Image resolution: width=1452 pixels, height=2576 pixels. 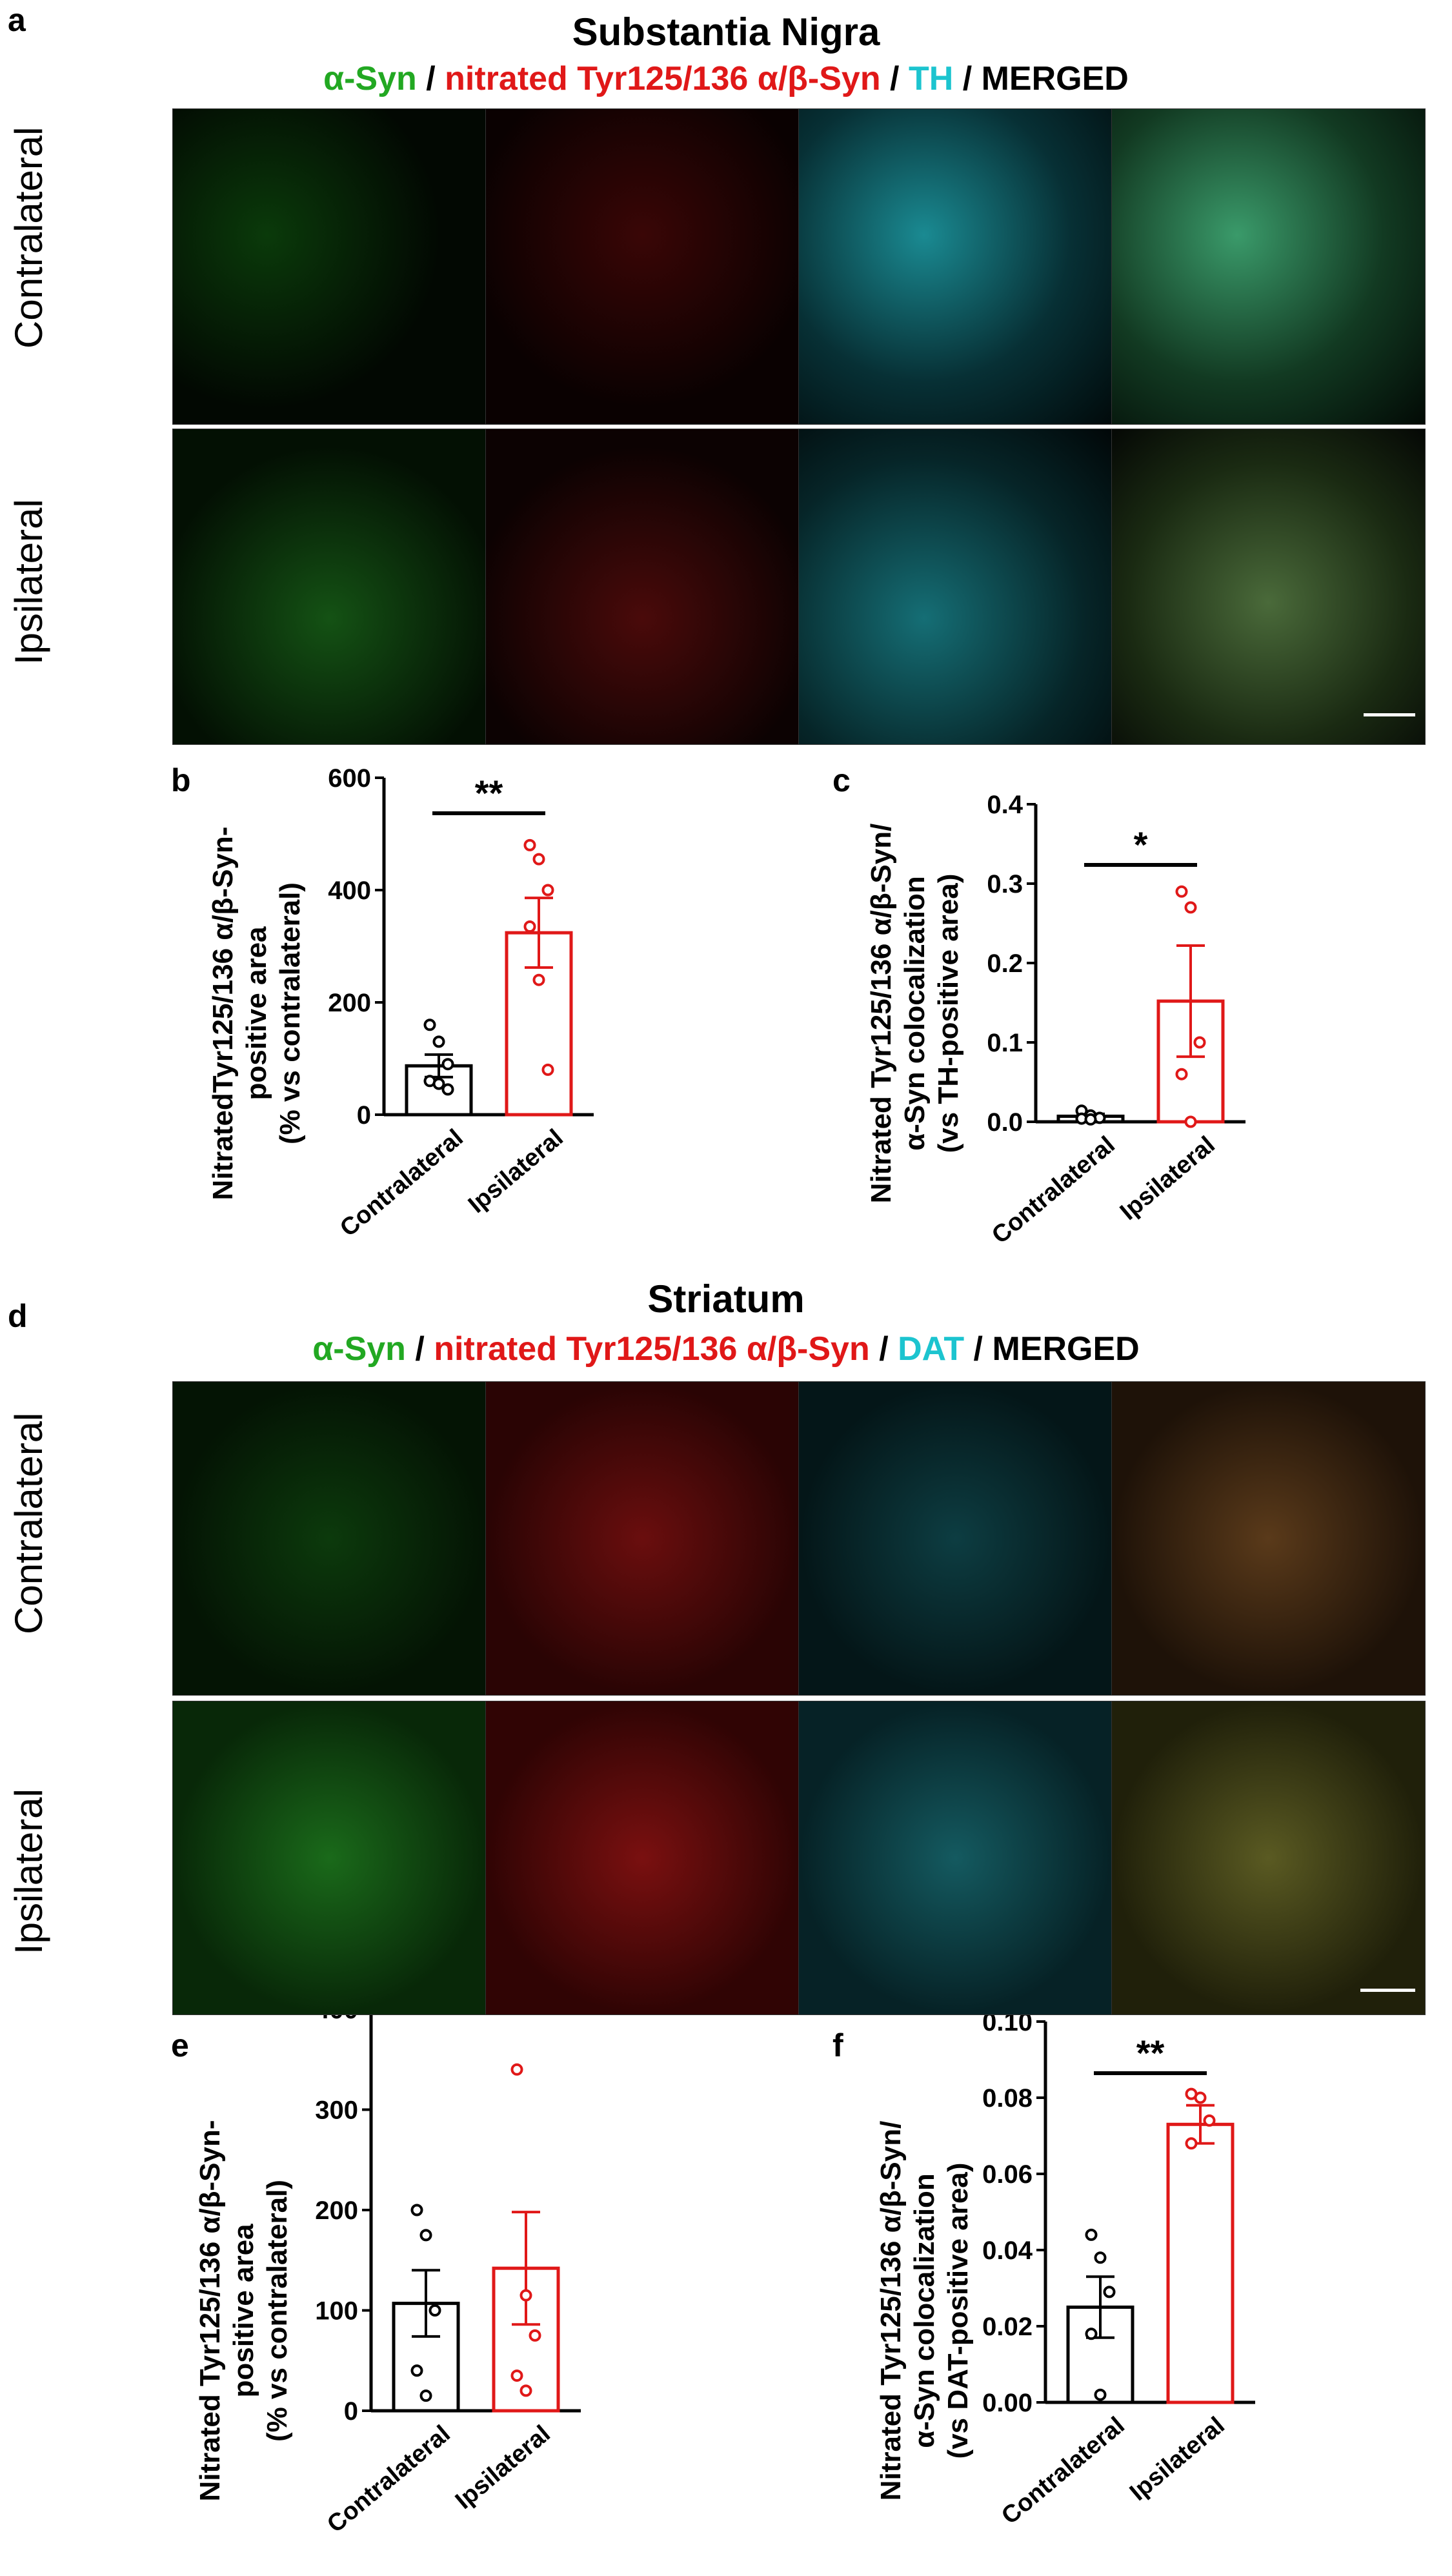 What do you see at coordinates (336, 2311) in the screenshot?
I see `y-tick-label: 100` at bounding box center [336, 2311].